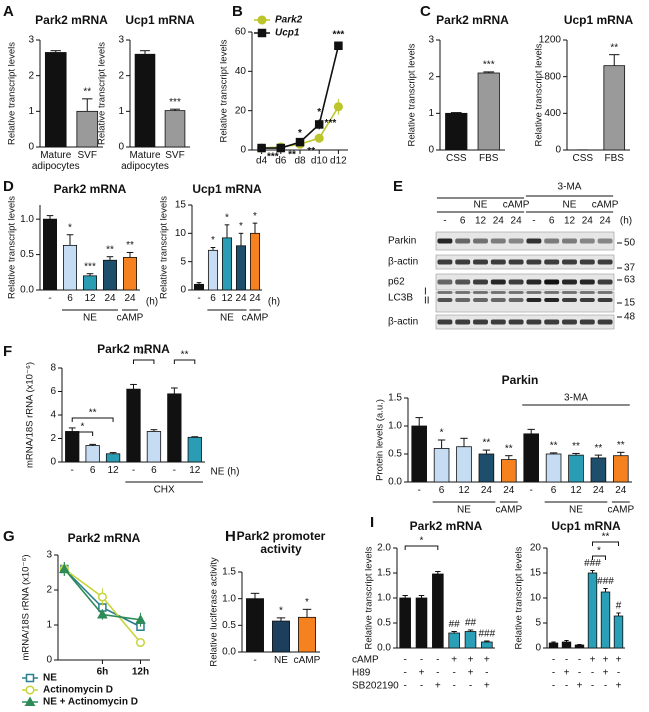  What do you see at coordinates (456, 158) in the screenshot?
I see `x-tick-label: CSS` at bounding box center [456, 158].